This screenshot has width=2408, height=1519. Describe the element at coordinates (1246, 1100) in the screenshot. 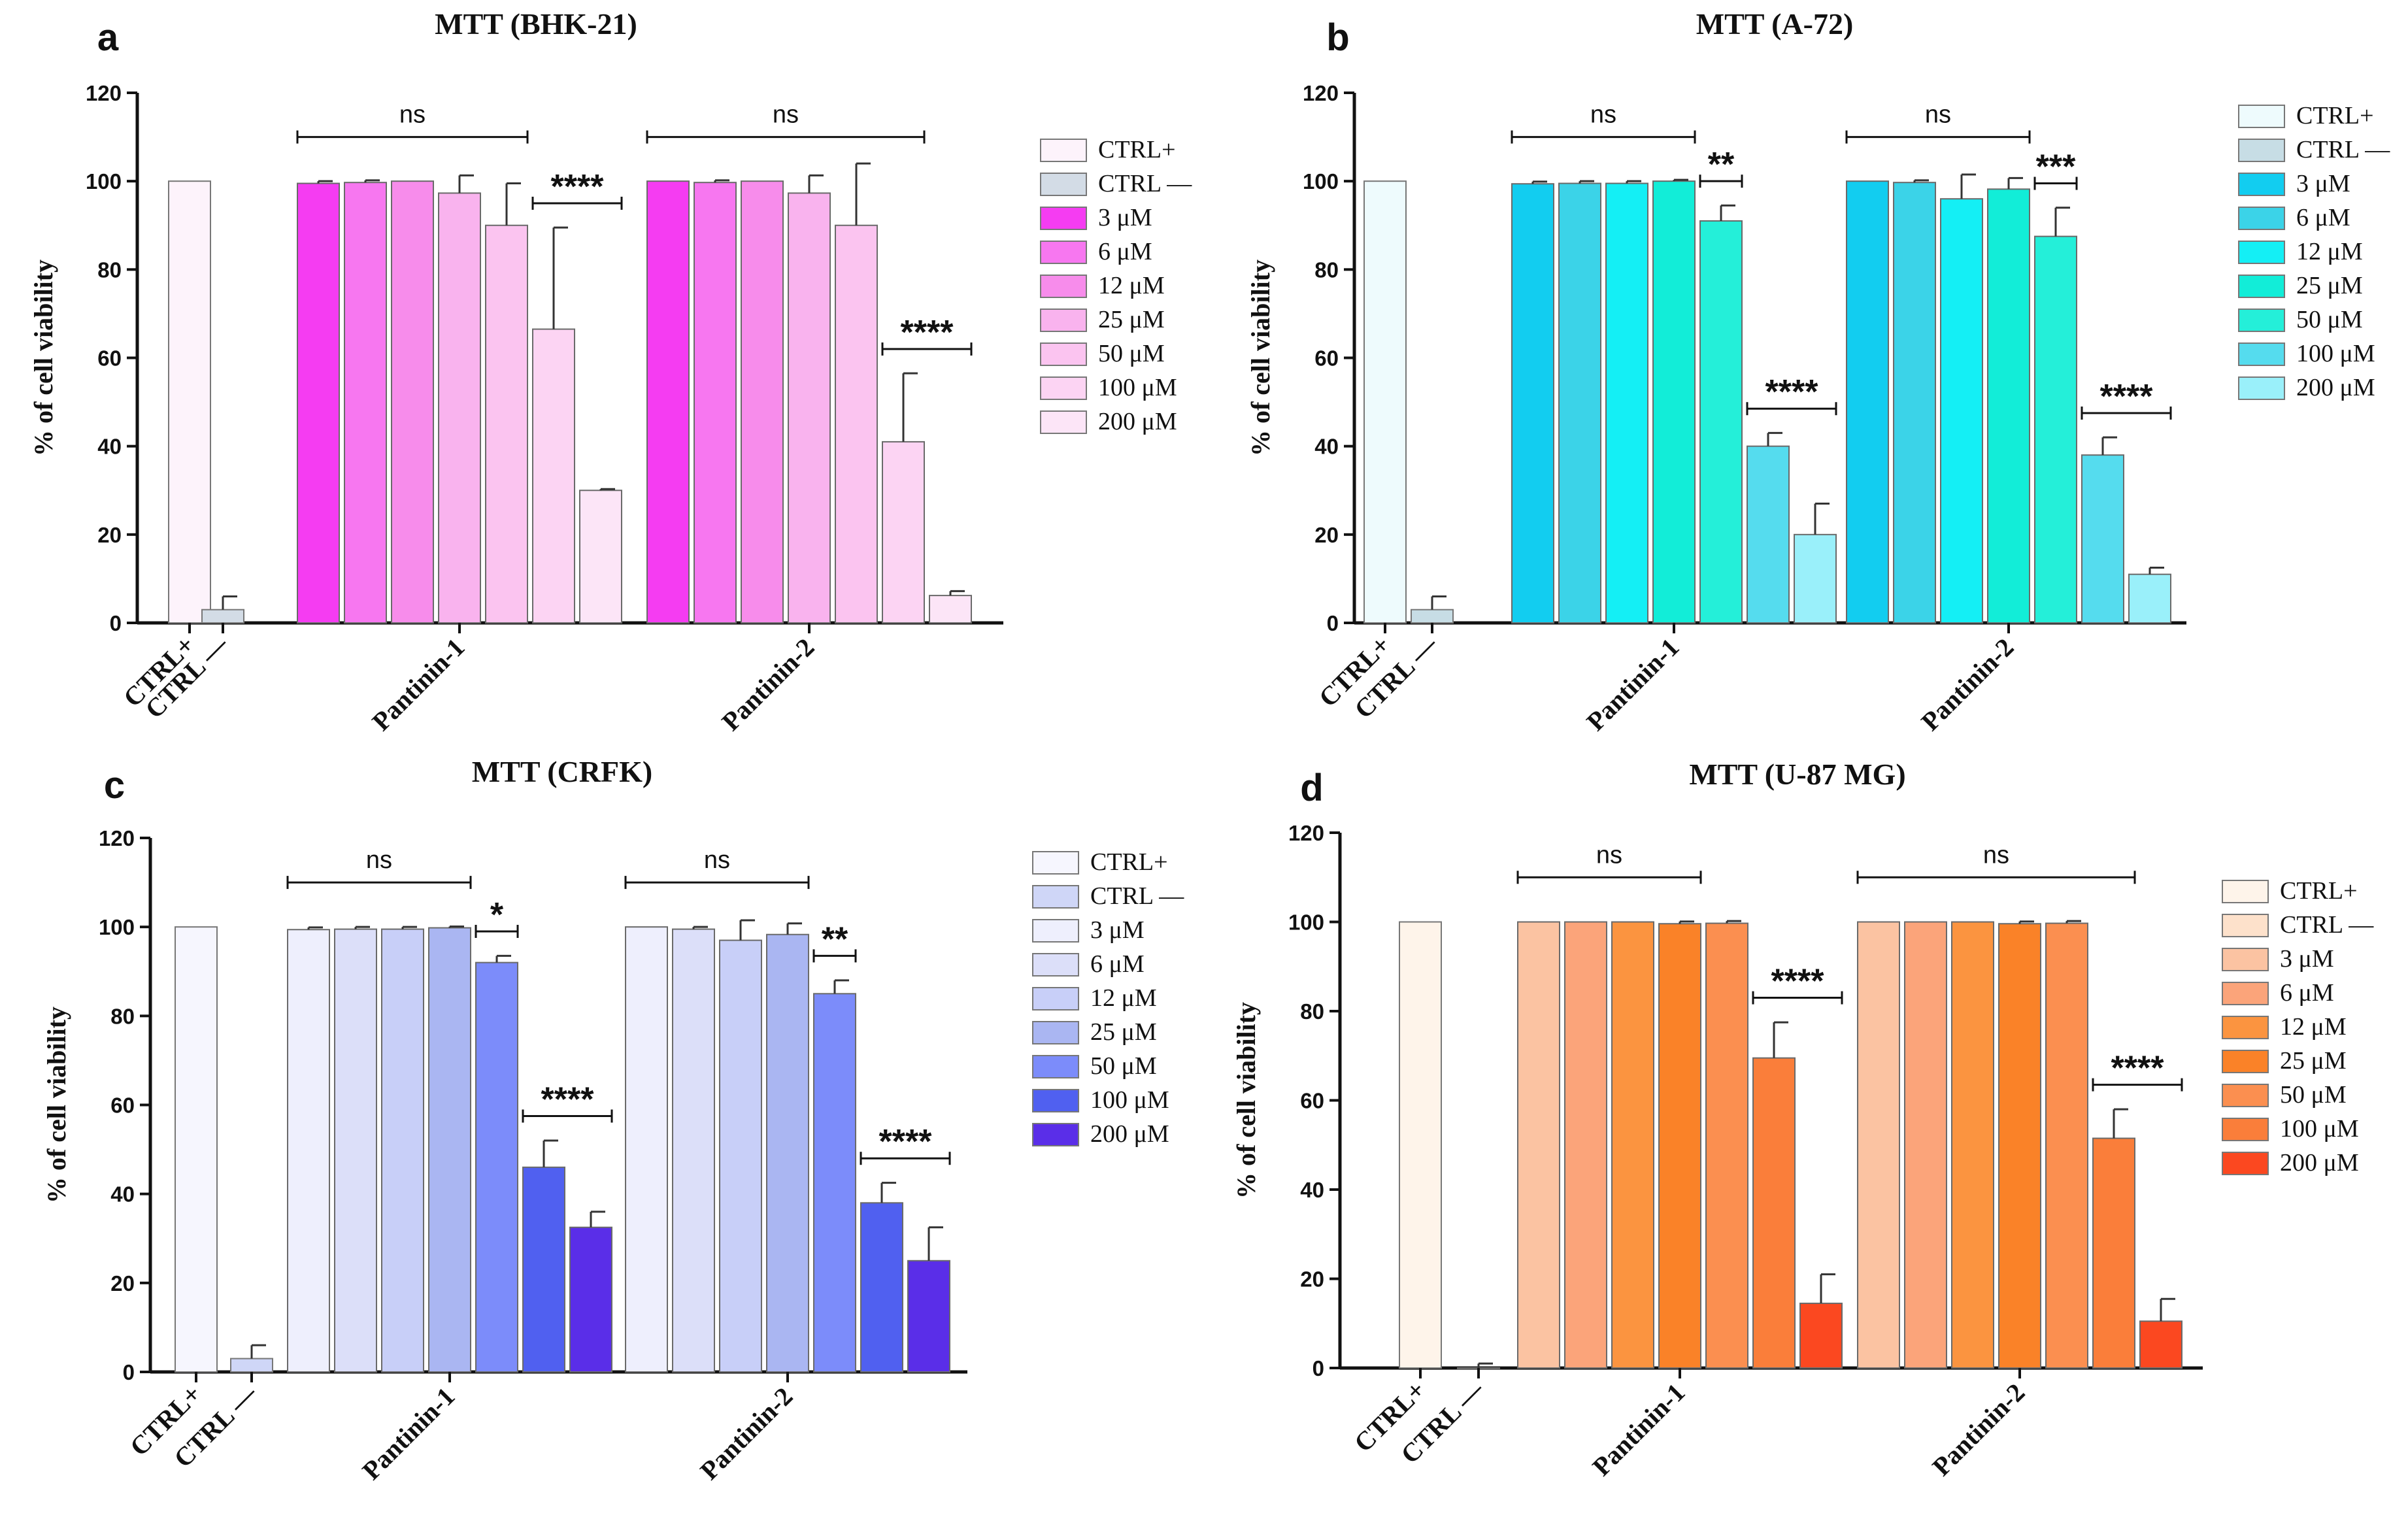

I see `y-axis-label: % of cell viability` at that location.